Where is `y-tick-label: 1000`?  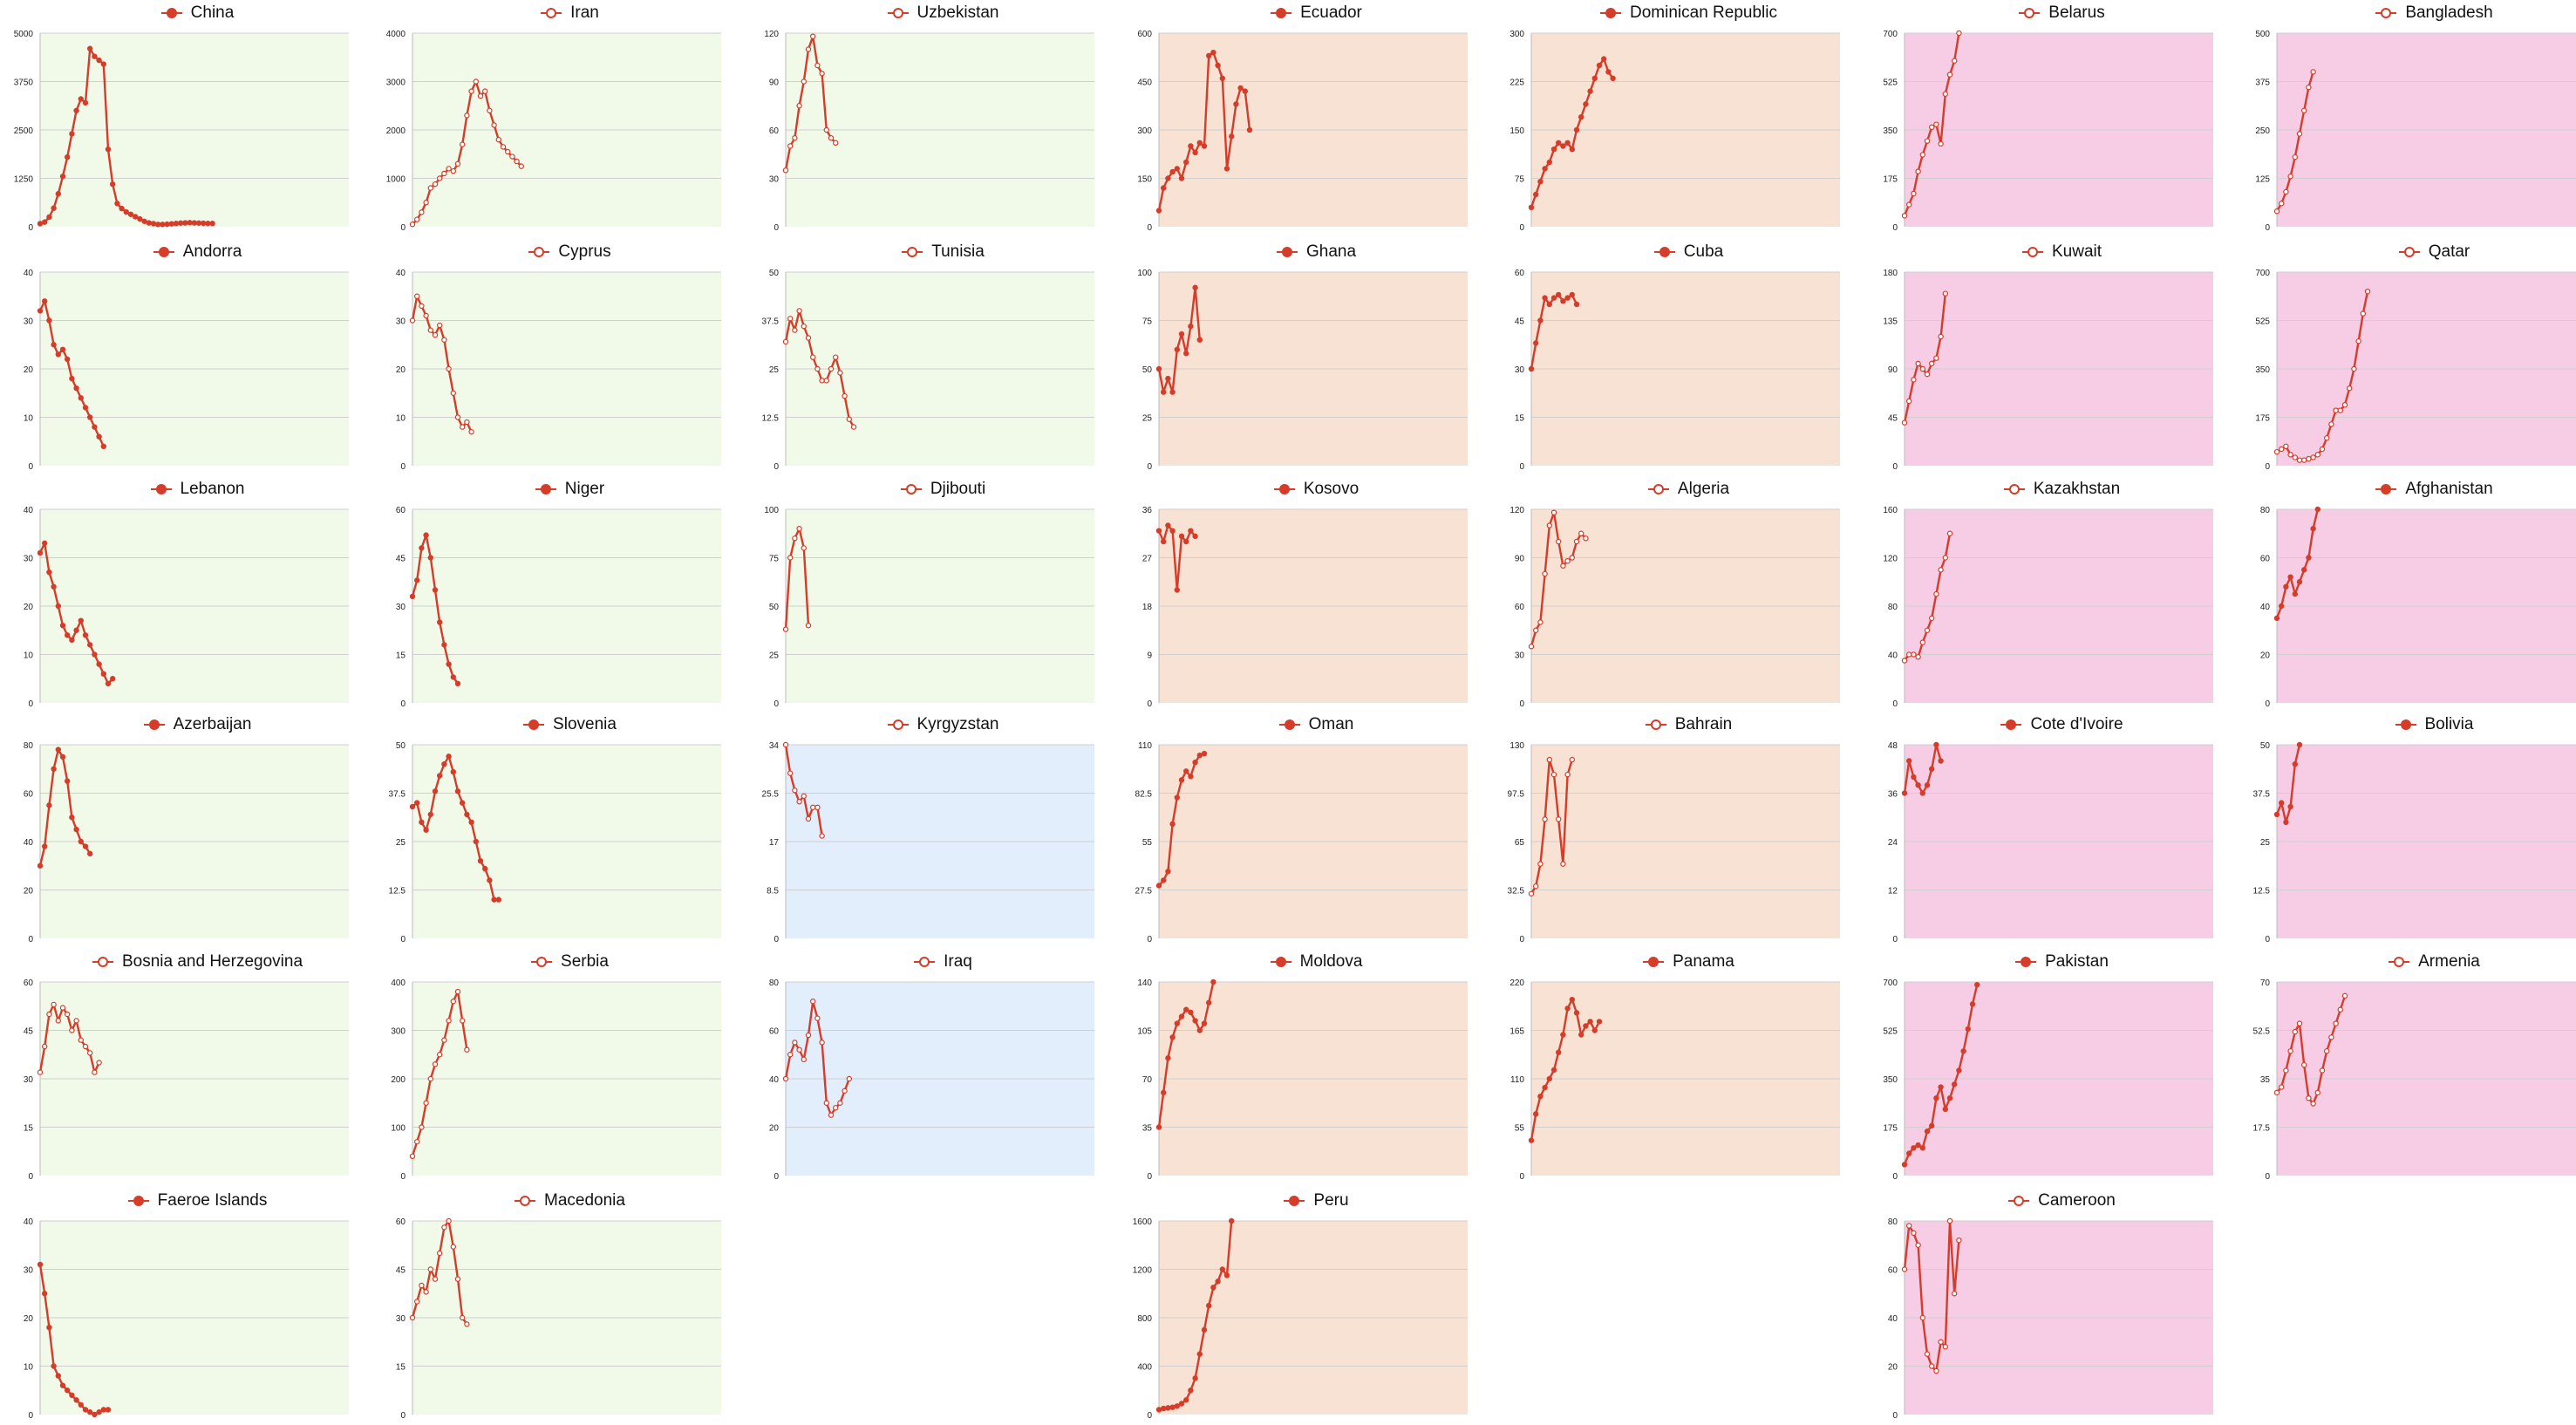
y-tick-label: 1000 is located at coordinates (396, 180).